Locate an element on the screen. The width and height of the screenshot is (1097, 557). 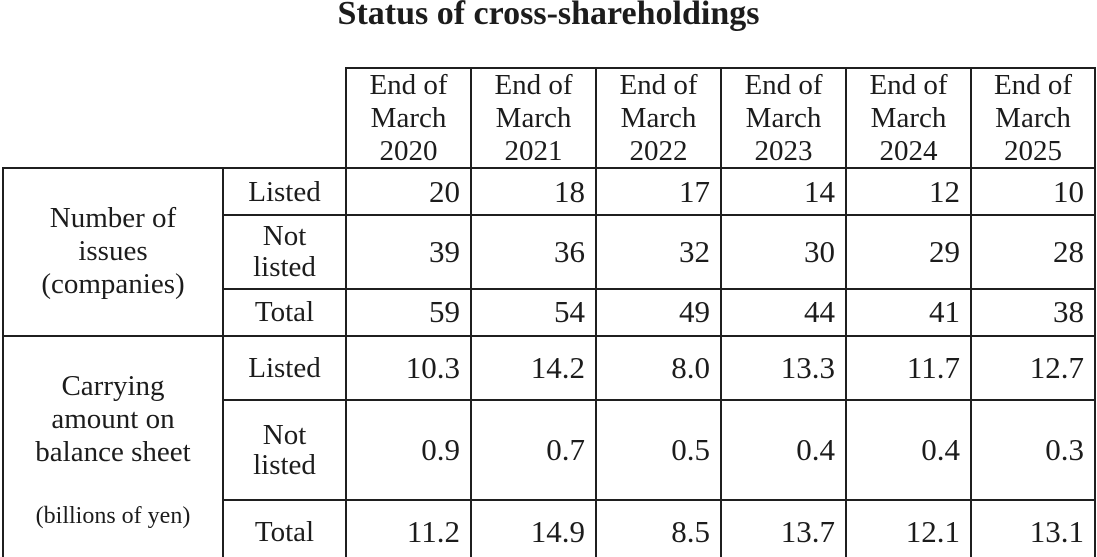
value-cell: 0.7 is located at coordinates (533, 450).